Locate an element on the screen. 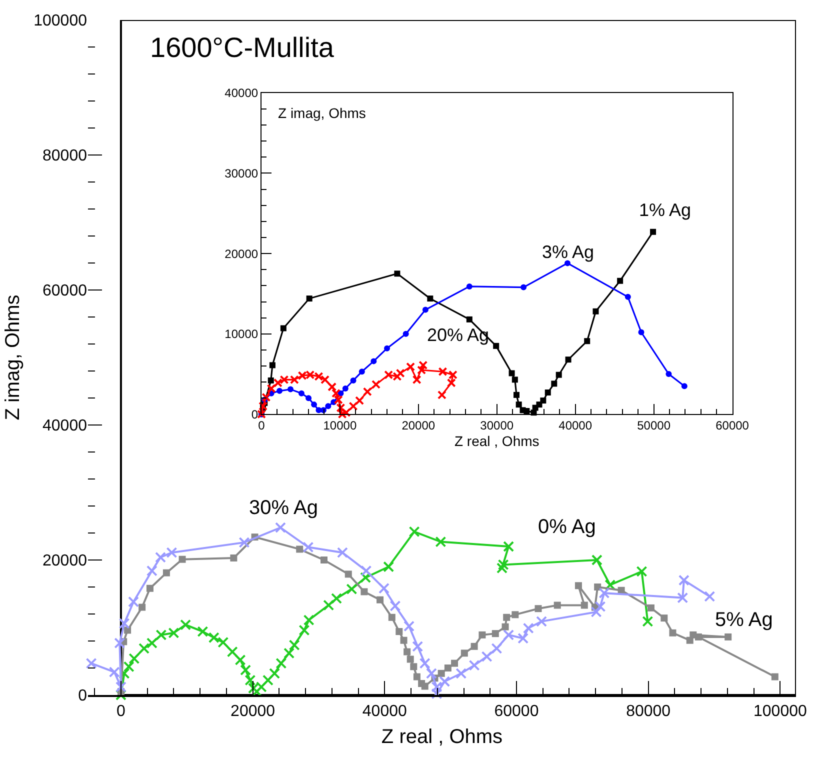 This screenshot has width=825, height=761. x-tick-label: 0 is located at coordinates (121, 711).